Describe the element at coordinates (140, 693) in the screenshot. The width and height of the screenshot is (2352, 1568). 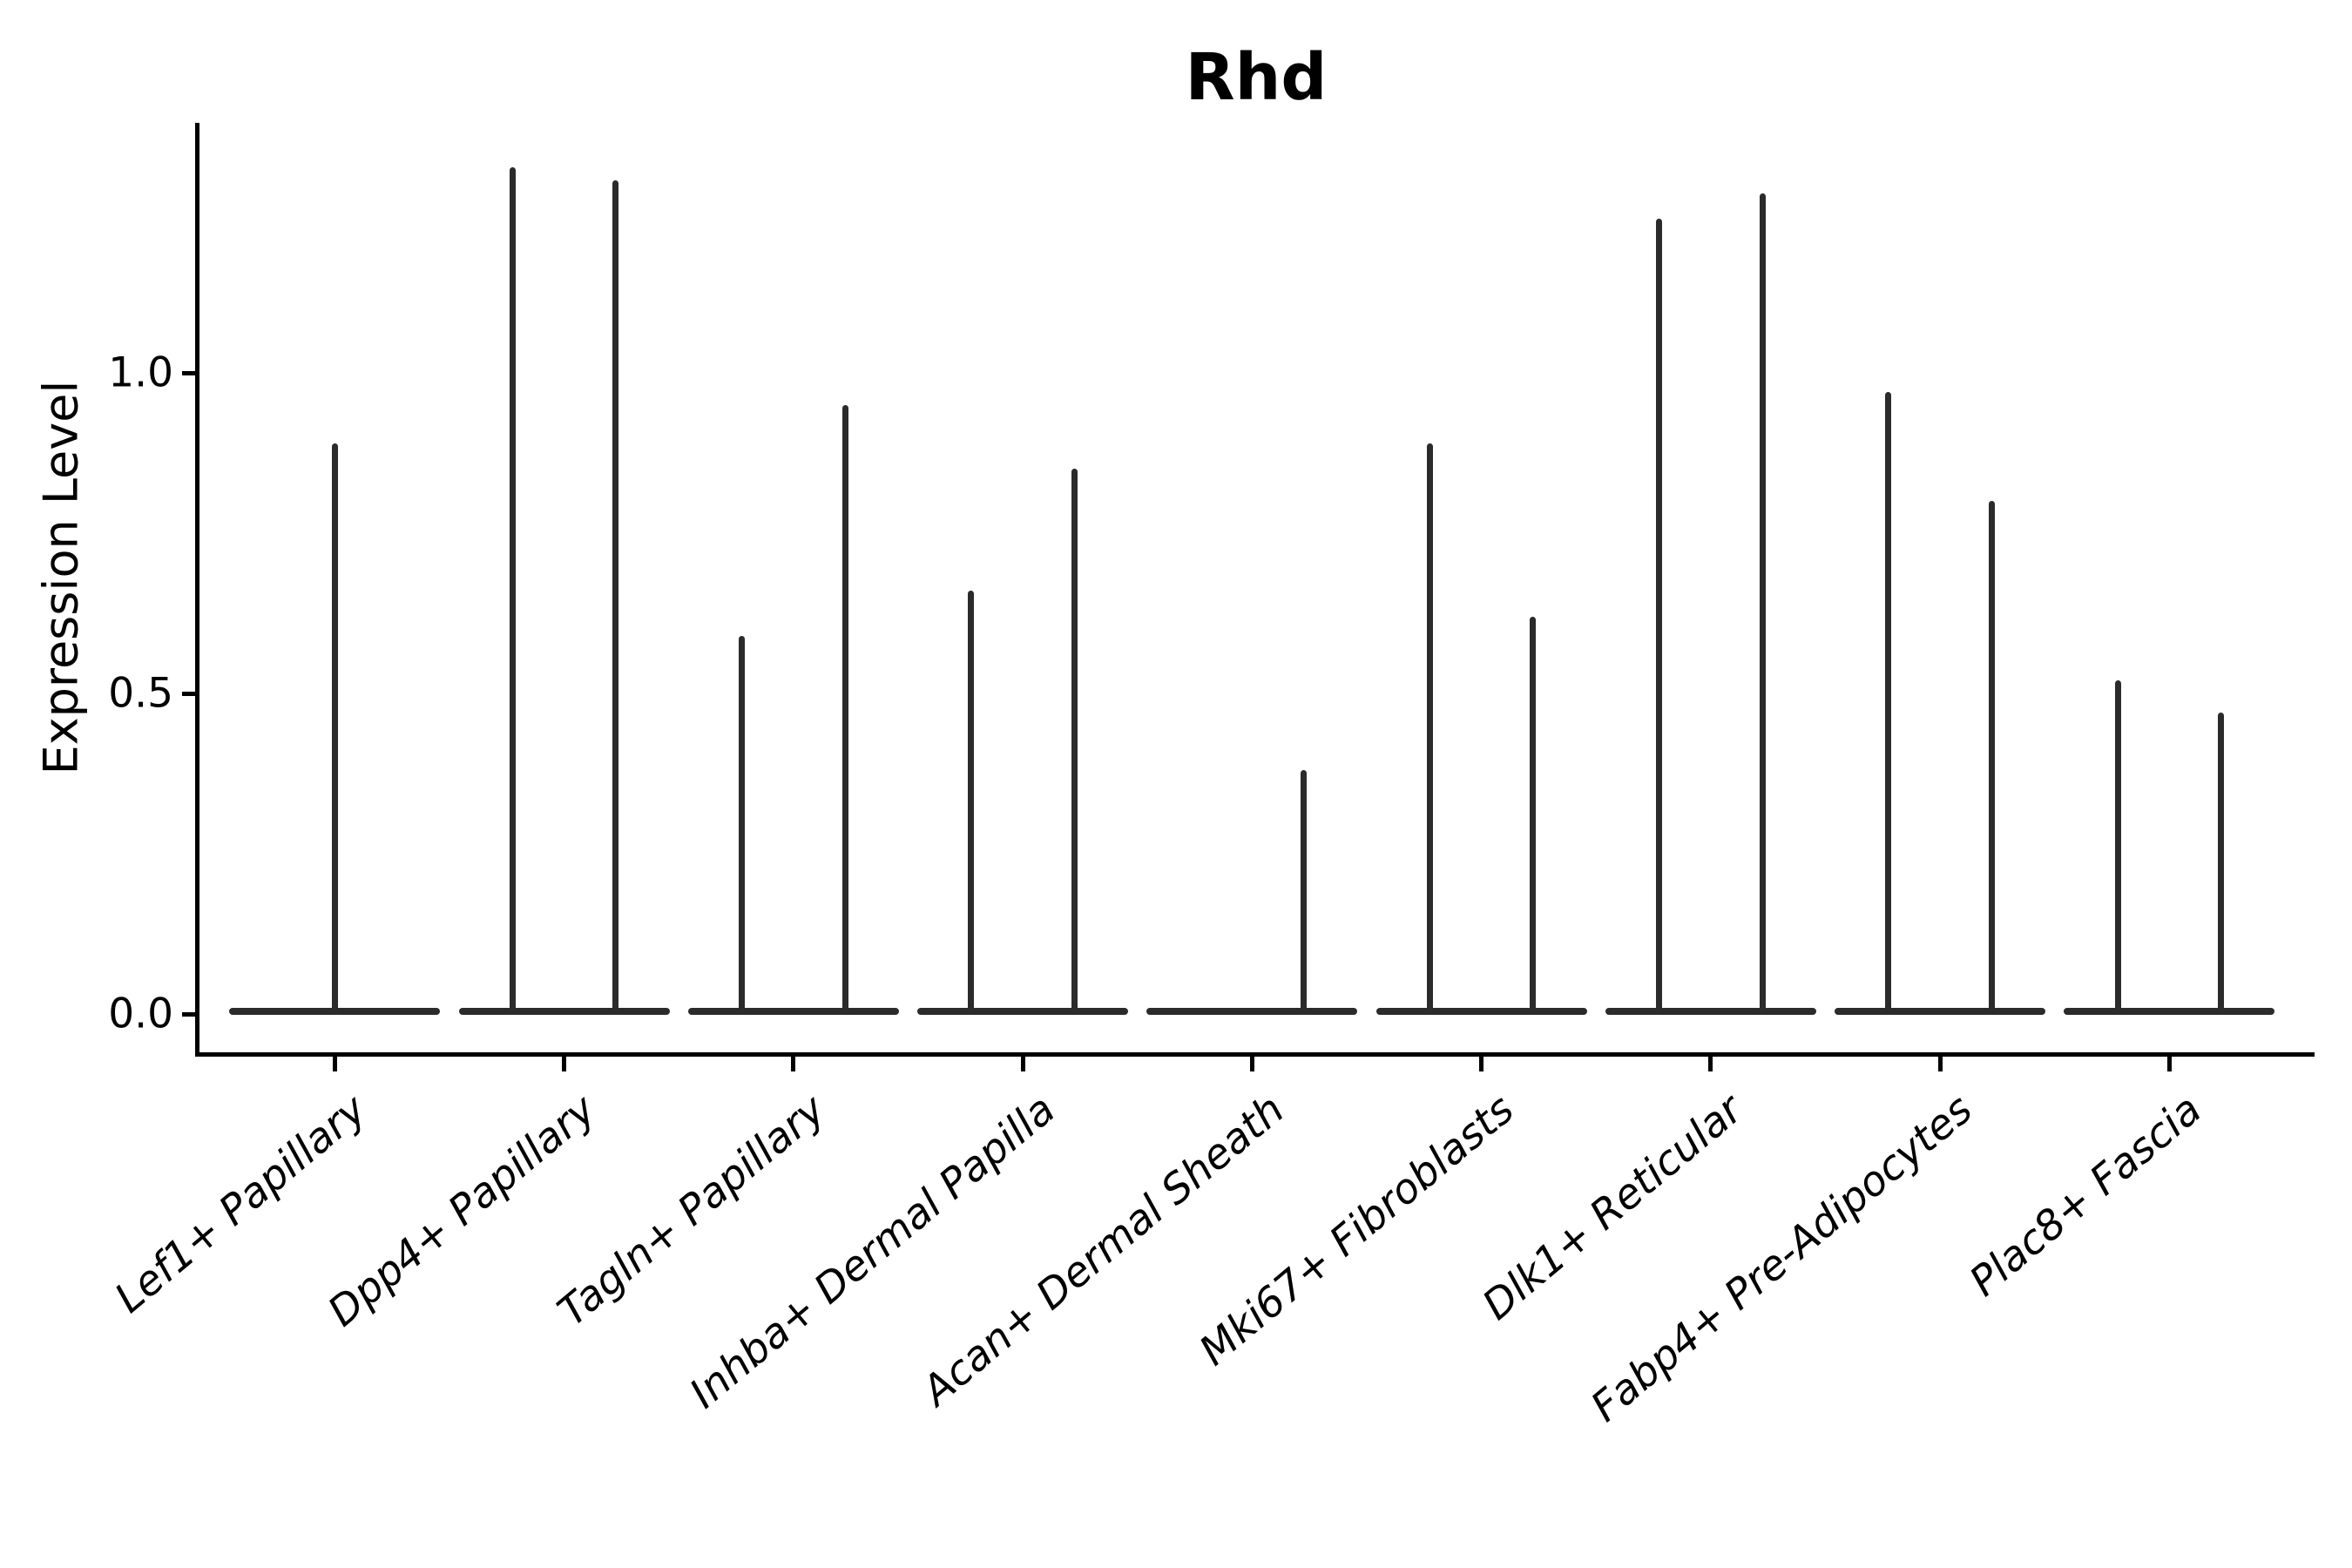
I see `y-tick-label: 0.5` at that location.